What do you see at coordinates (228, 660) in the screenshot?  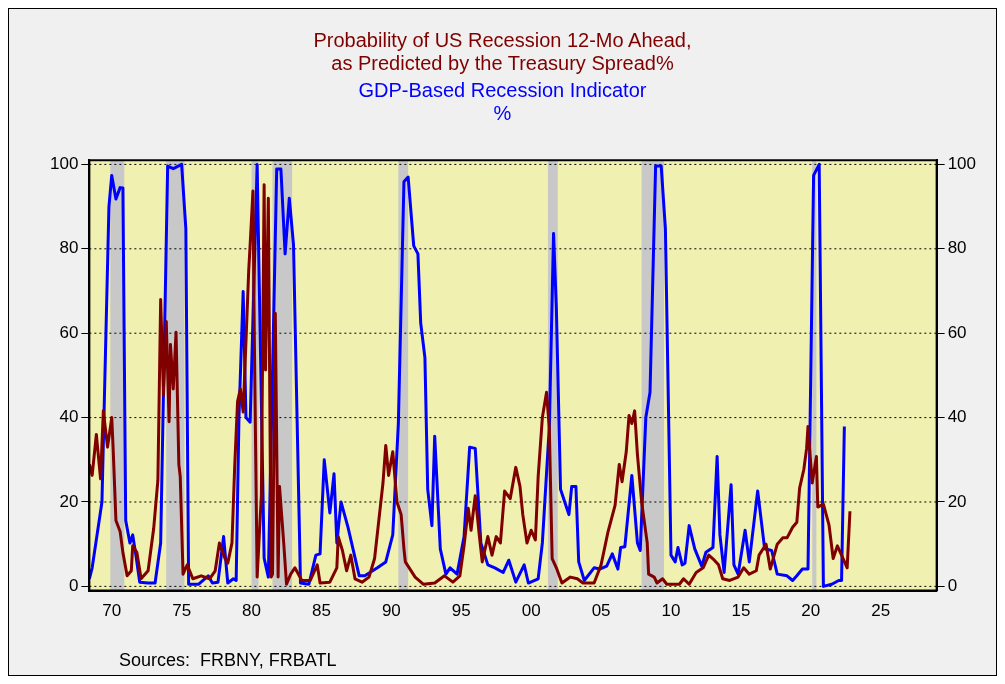 I see `source-note: Sources: FRBNY, FRBATL` at bounding box center [228, 660].